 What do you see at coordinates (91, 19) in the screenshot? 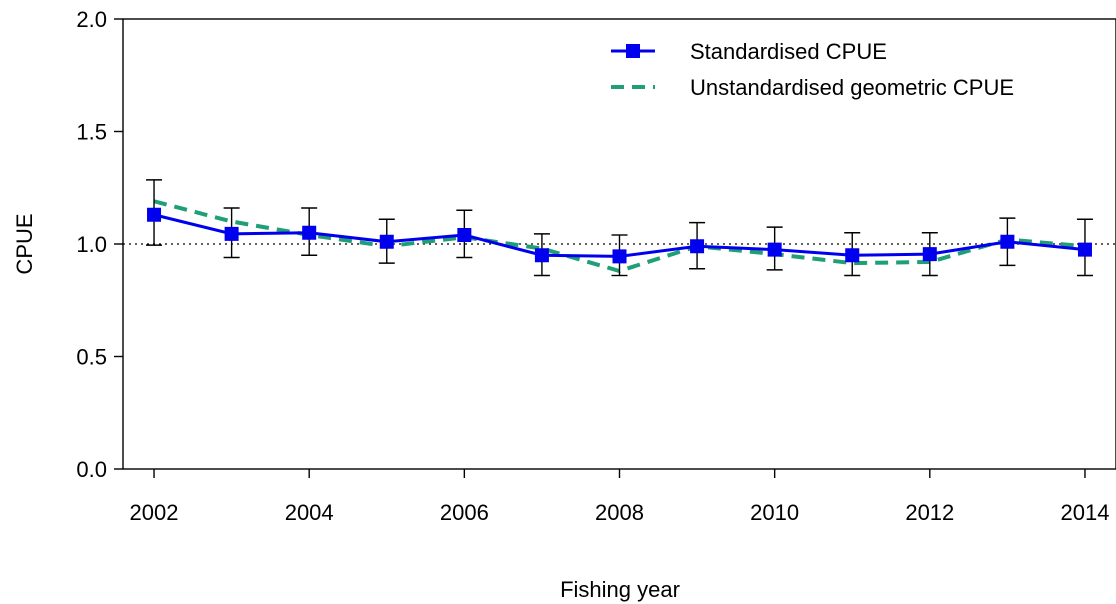
I see `y-tick-label: 2.0` at bounding box center [91, 19].